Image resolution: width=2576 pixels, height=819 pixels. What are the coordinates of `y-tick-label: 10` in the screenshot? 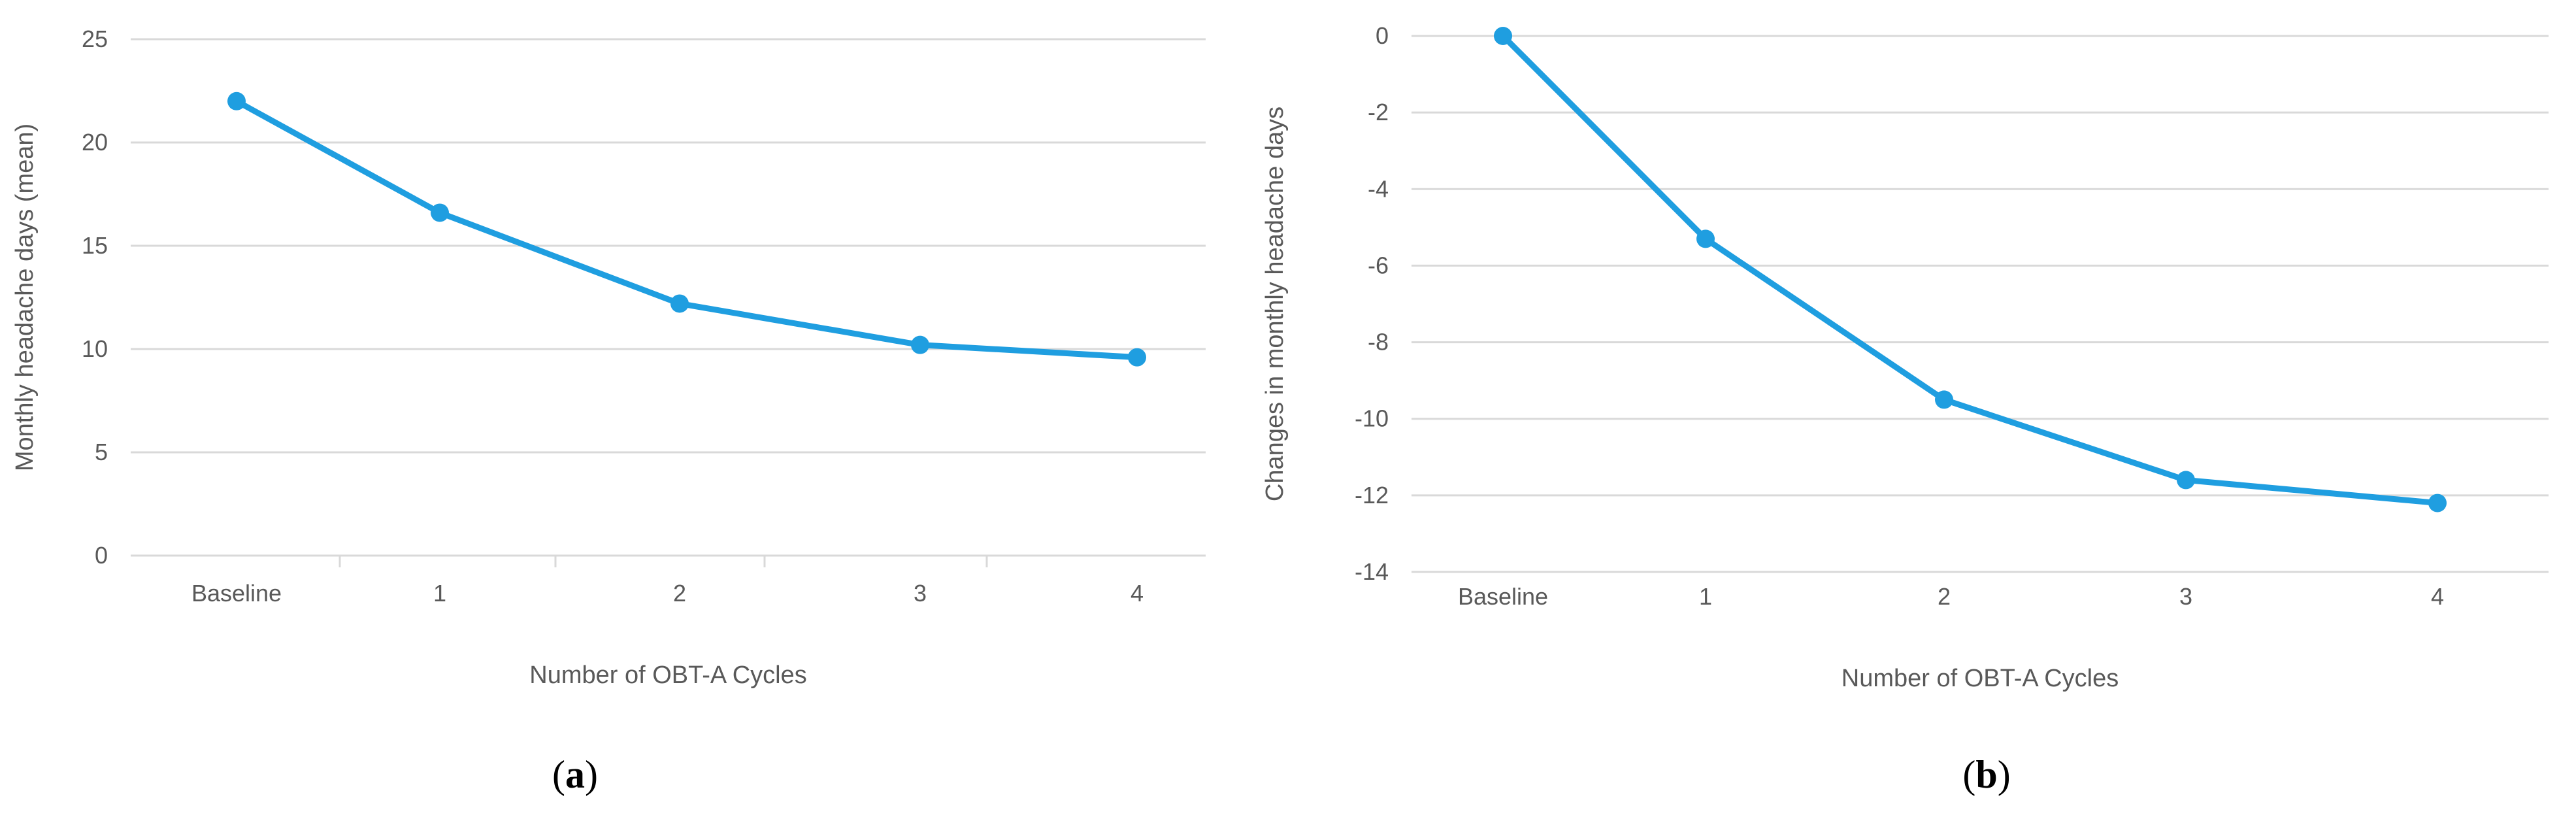 It's located at (95, 348).